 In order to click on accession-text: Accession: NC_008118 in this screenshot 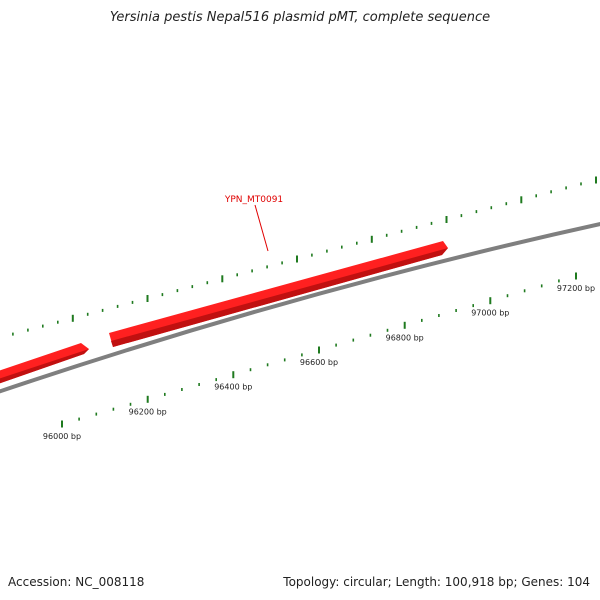, I will do `click(76, 582)`.